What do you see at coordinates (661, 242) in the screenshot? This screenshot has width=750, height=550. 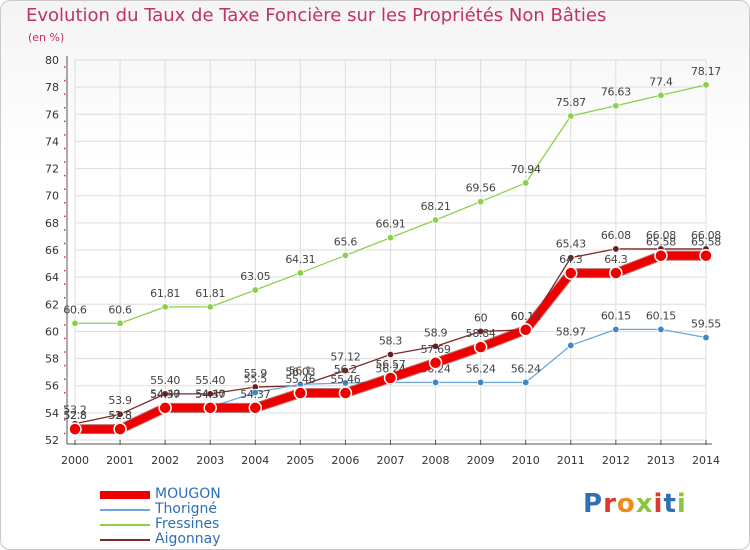 I see `data-label-mougon-2013: 65.58` at bounding box center [661, 242].